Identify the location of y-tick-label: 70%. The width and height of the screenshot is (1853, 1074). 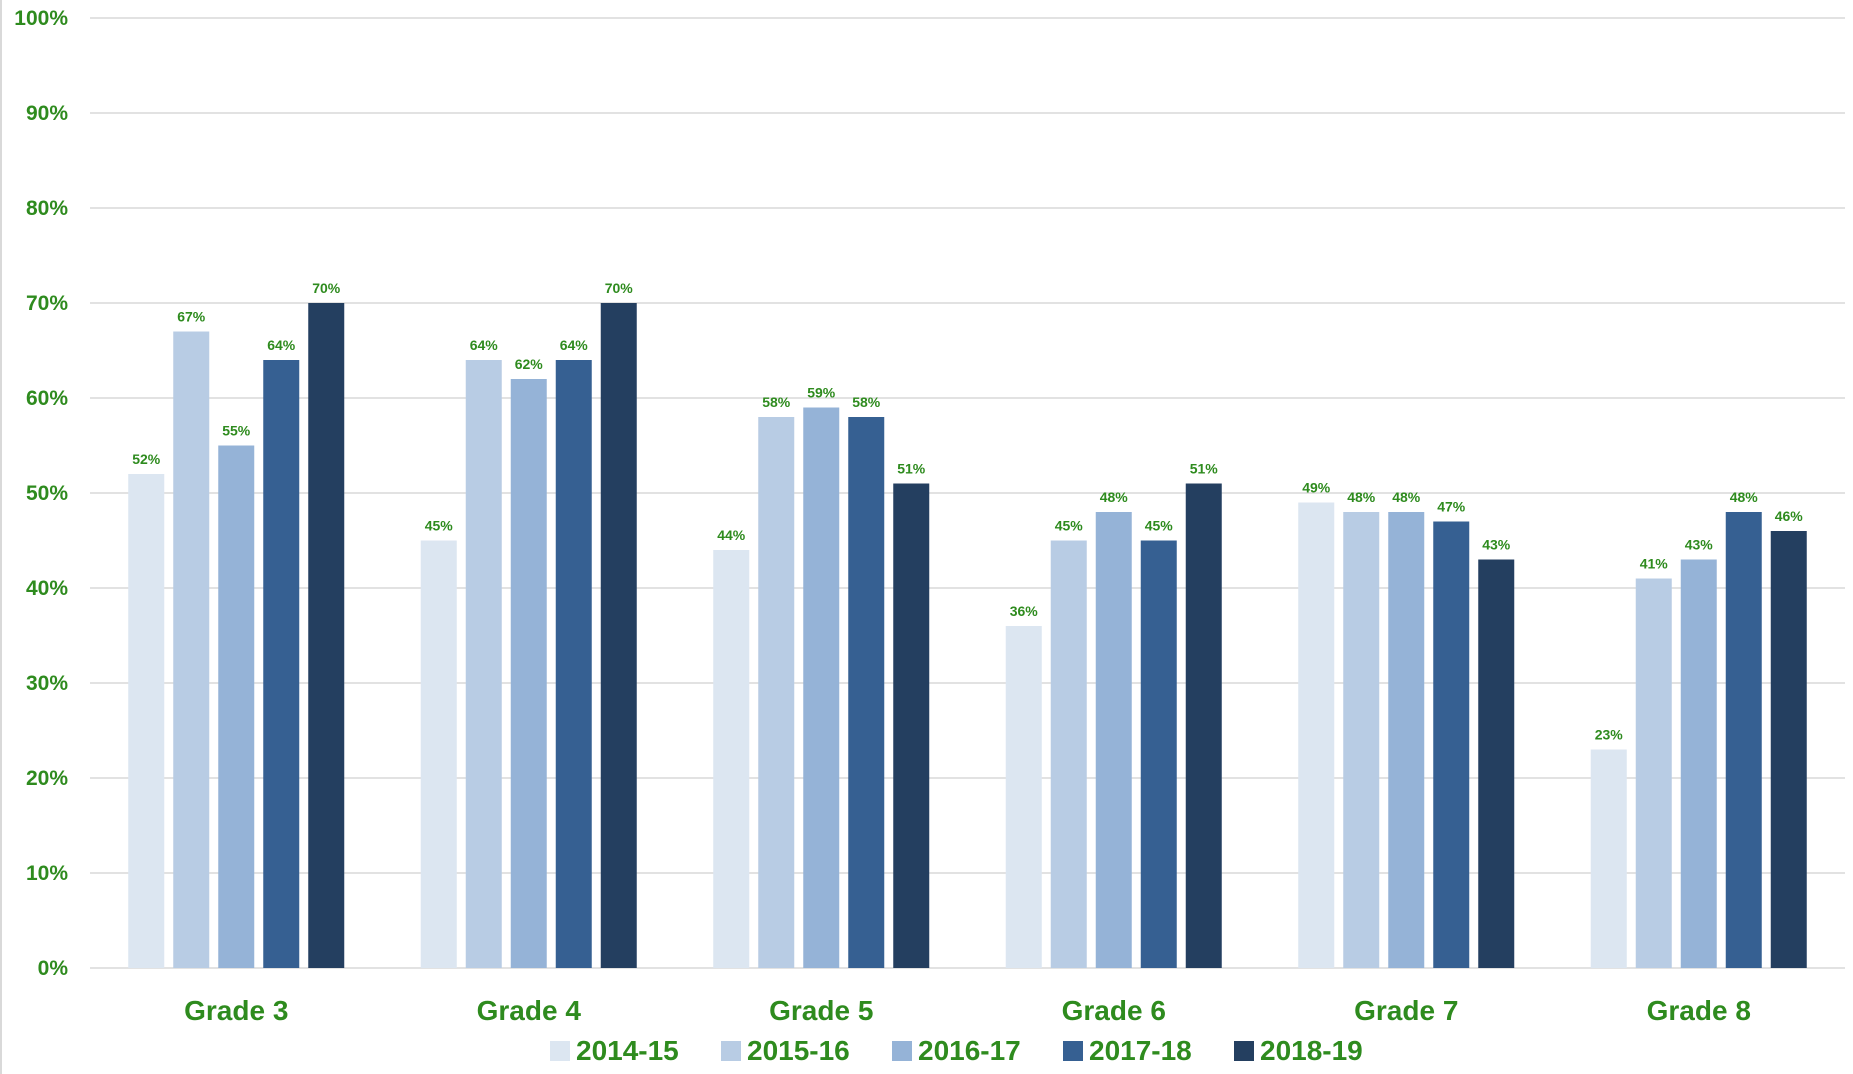
(47, 303).